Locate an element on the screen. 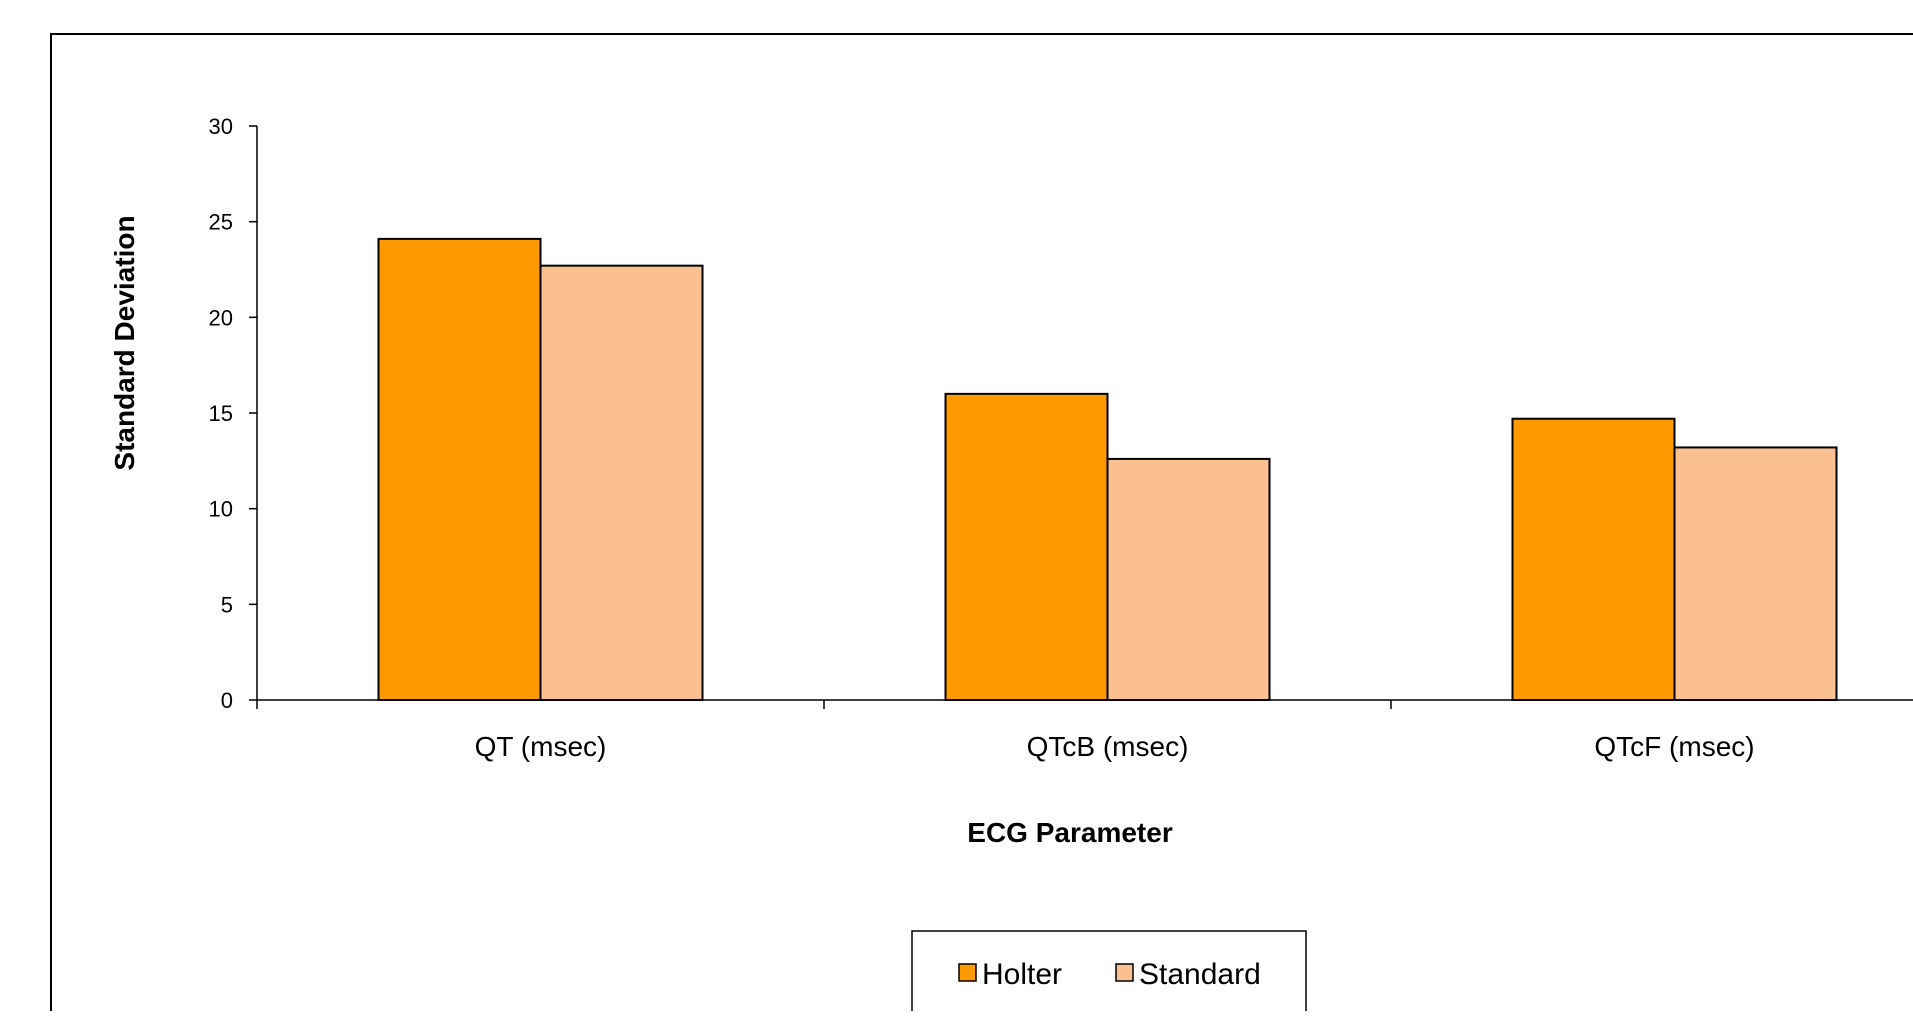  x-tick-label: QT (msec) is located at coordinates (541, 746).